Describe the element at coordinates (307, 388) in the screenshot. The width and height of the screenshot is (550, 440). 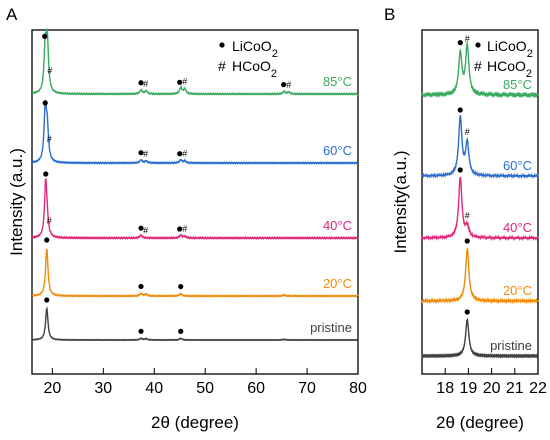
I see `x-tick-label: 70` at that location.